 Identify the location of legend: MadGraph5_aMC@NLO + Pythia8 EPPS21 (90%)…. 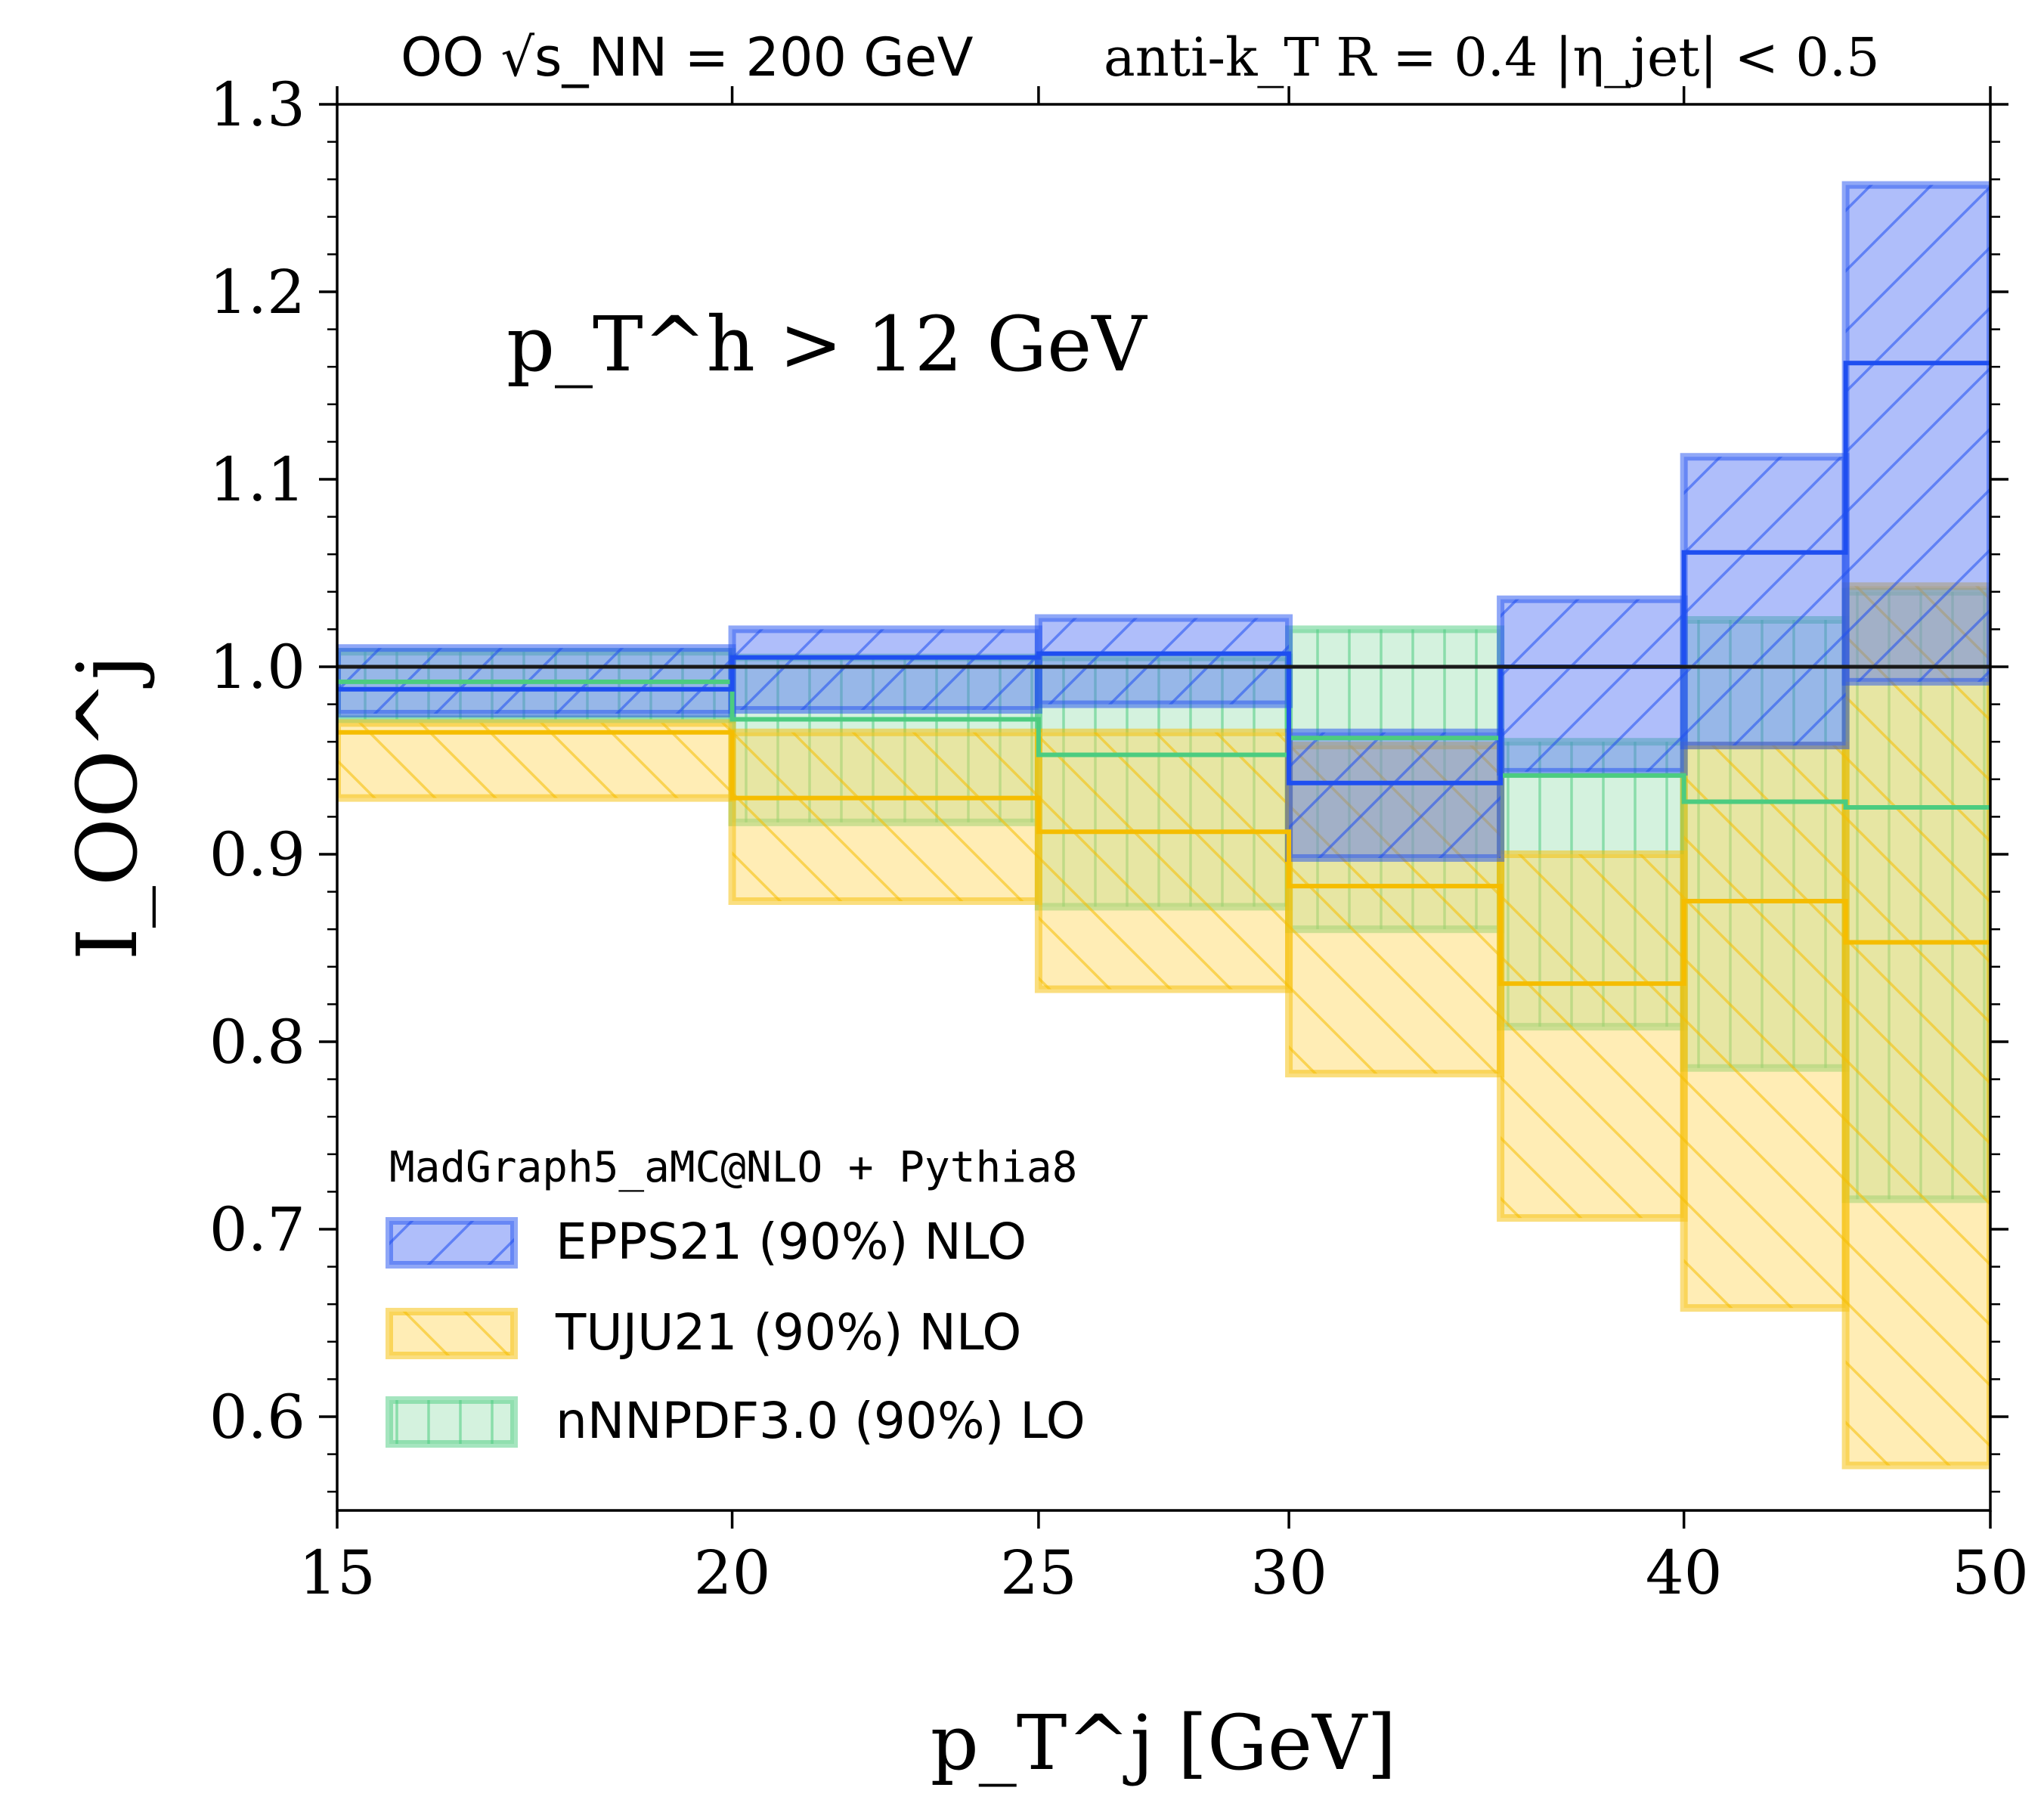
(735, 1296).